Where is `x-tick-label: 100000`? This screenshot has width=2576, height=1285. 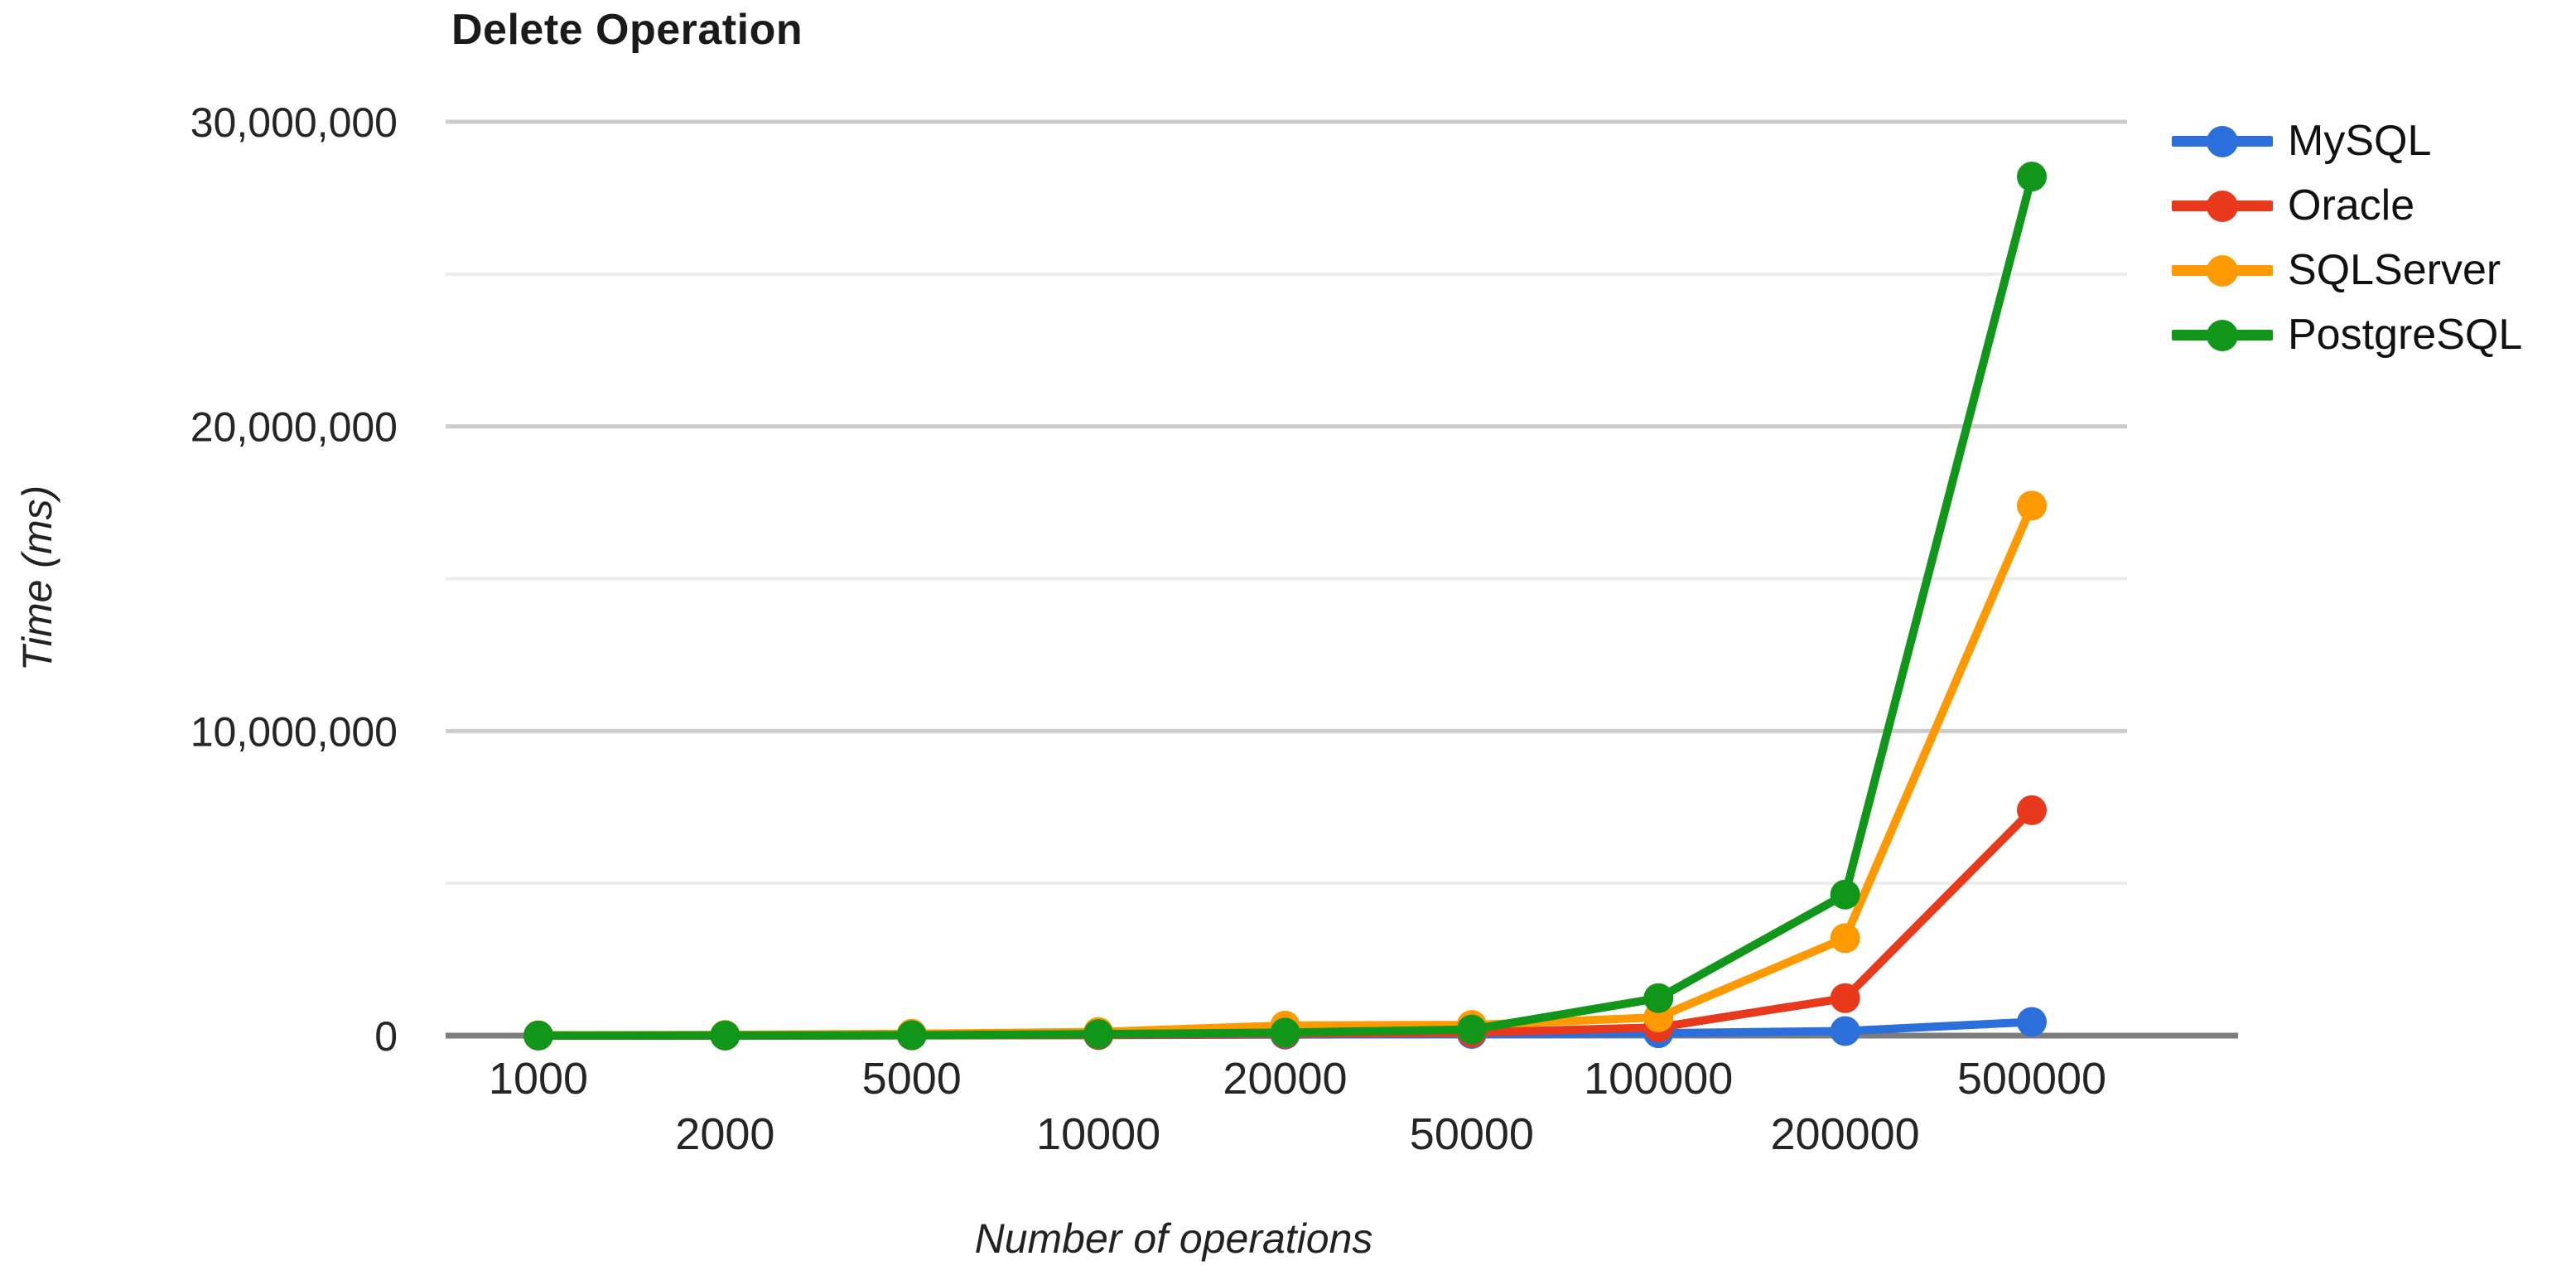 x-tick-label: 100000 is located at coordinates (1659, 1079).